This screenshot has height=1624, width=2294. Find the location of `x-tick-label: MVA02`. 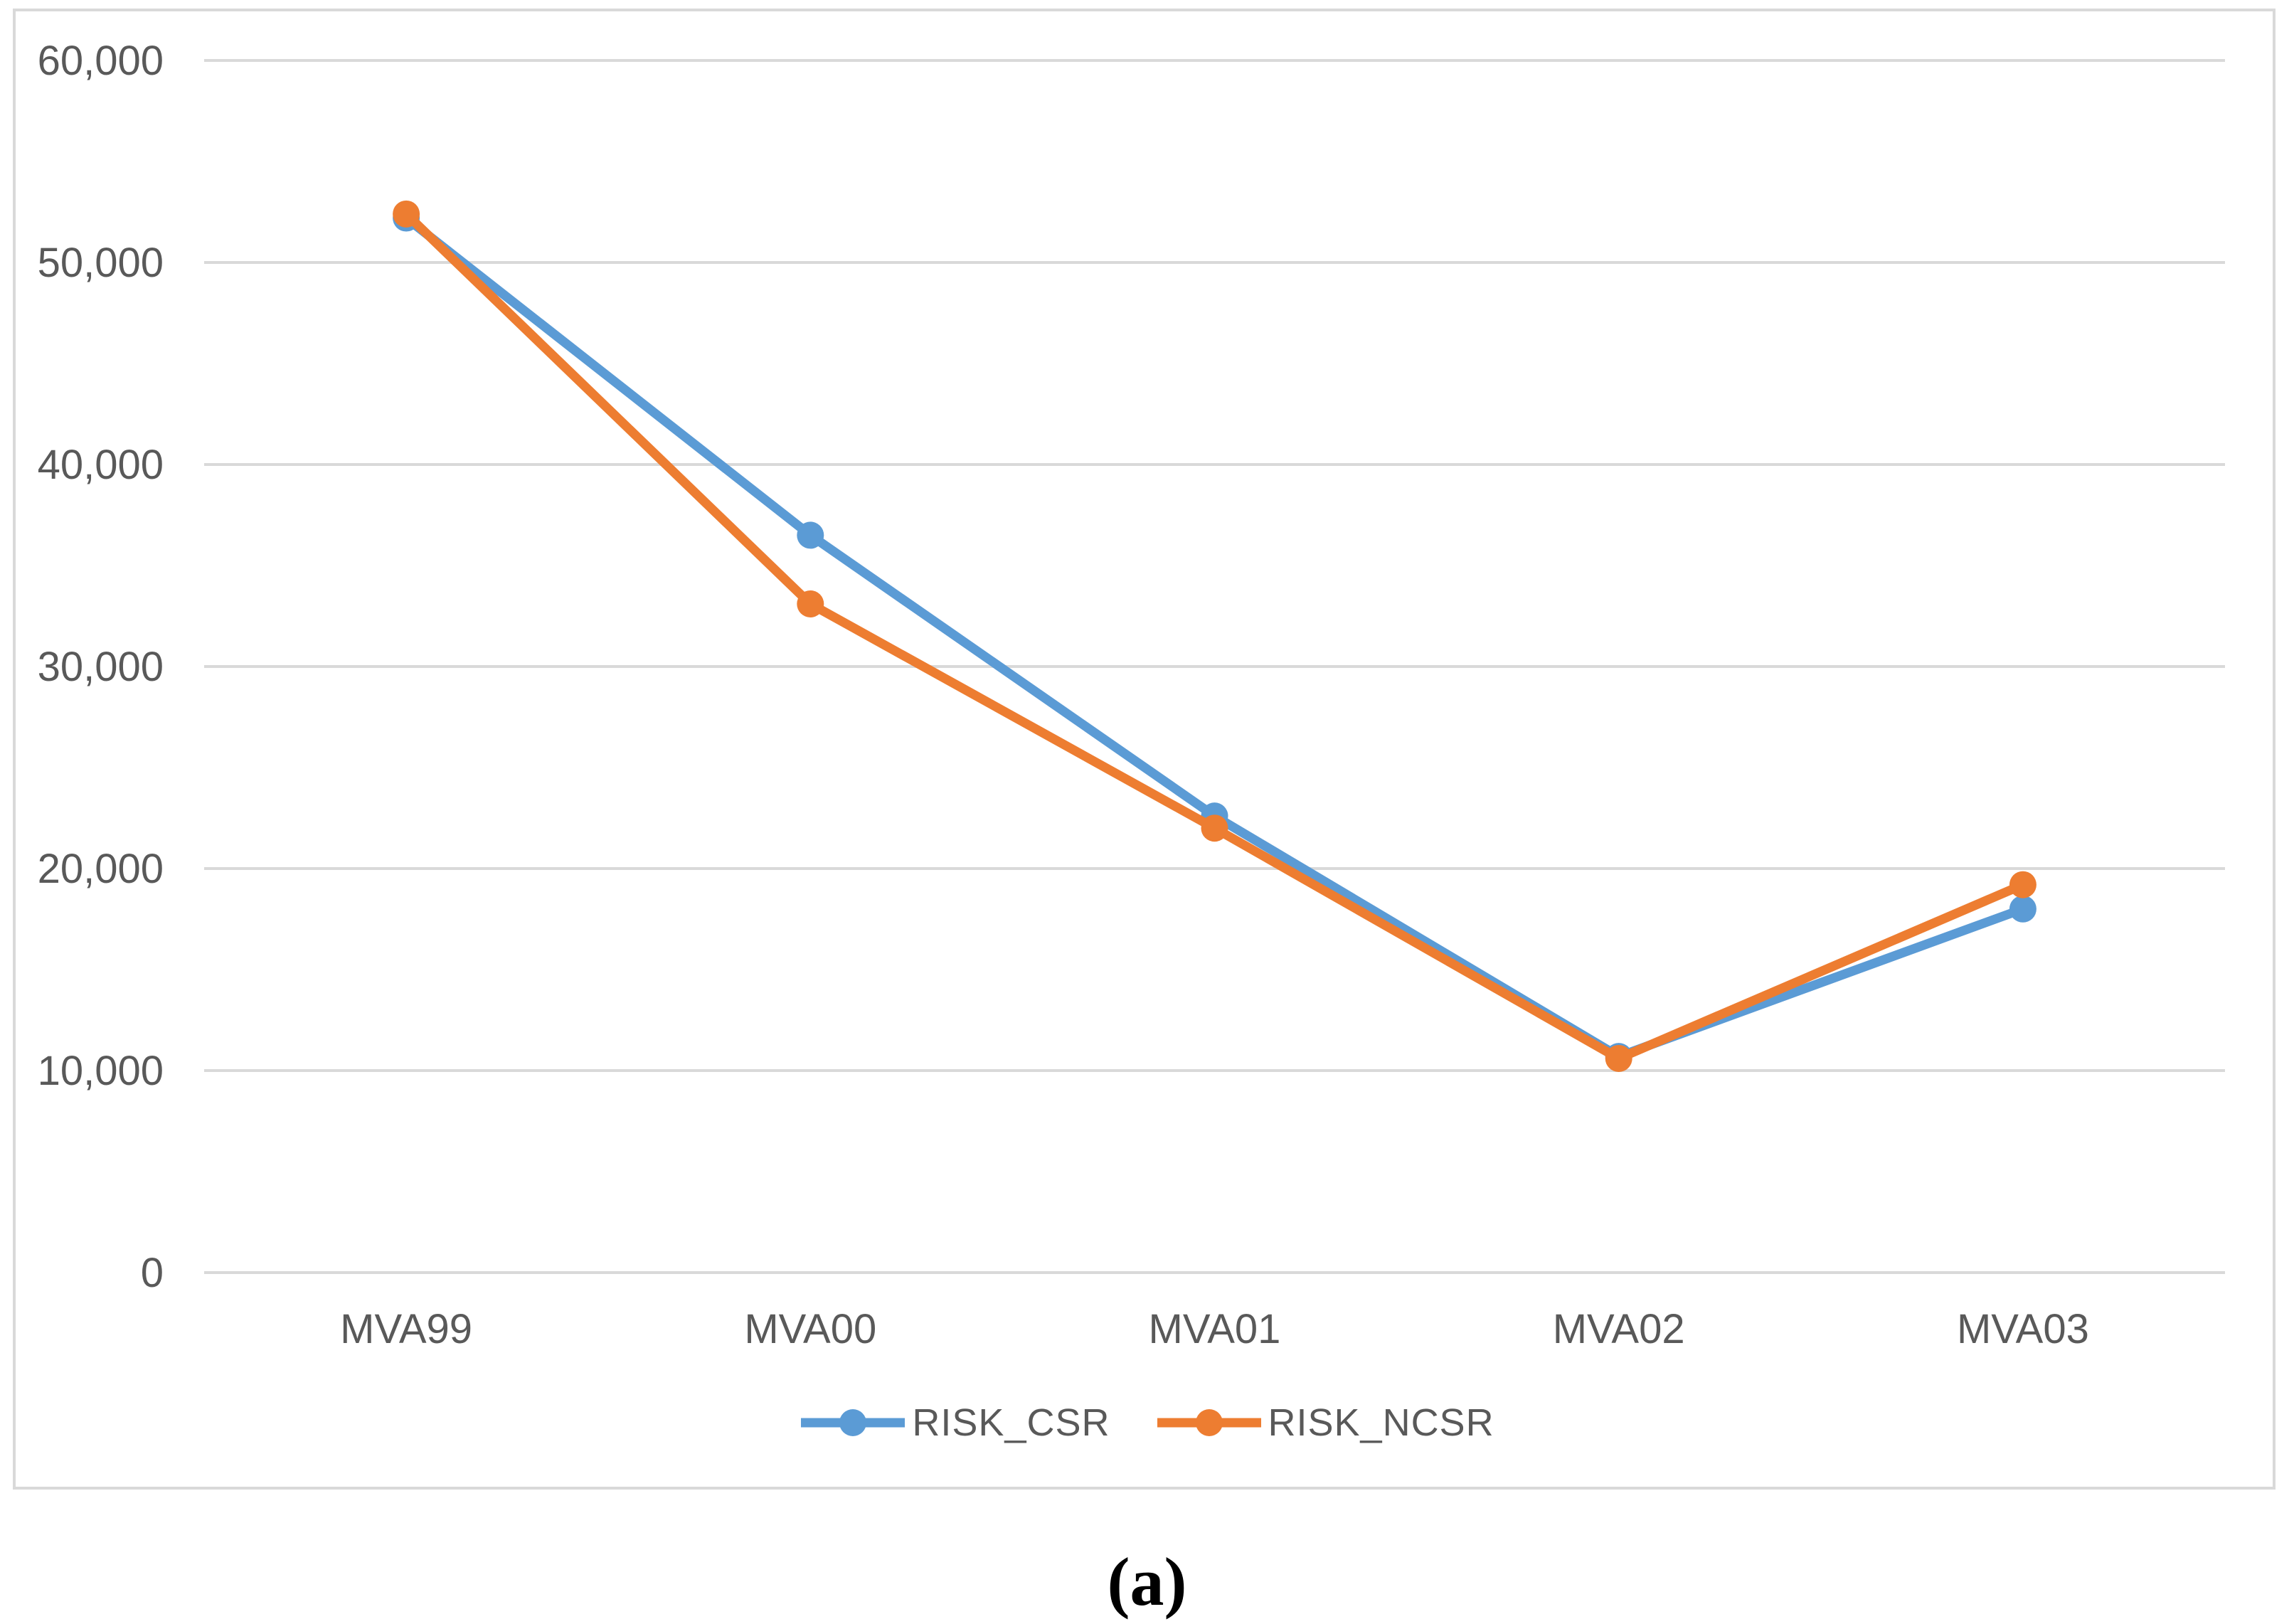

x-tick-label: MVA02 is located at coordinates (1619, 1329).